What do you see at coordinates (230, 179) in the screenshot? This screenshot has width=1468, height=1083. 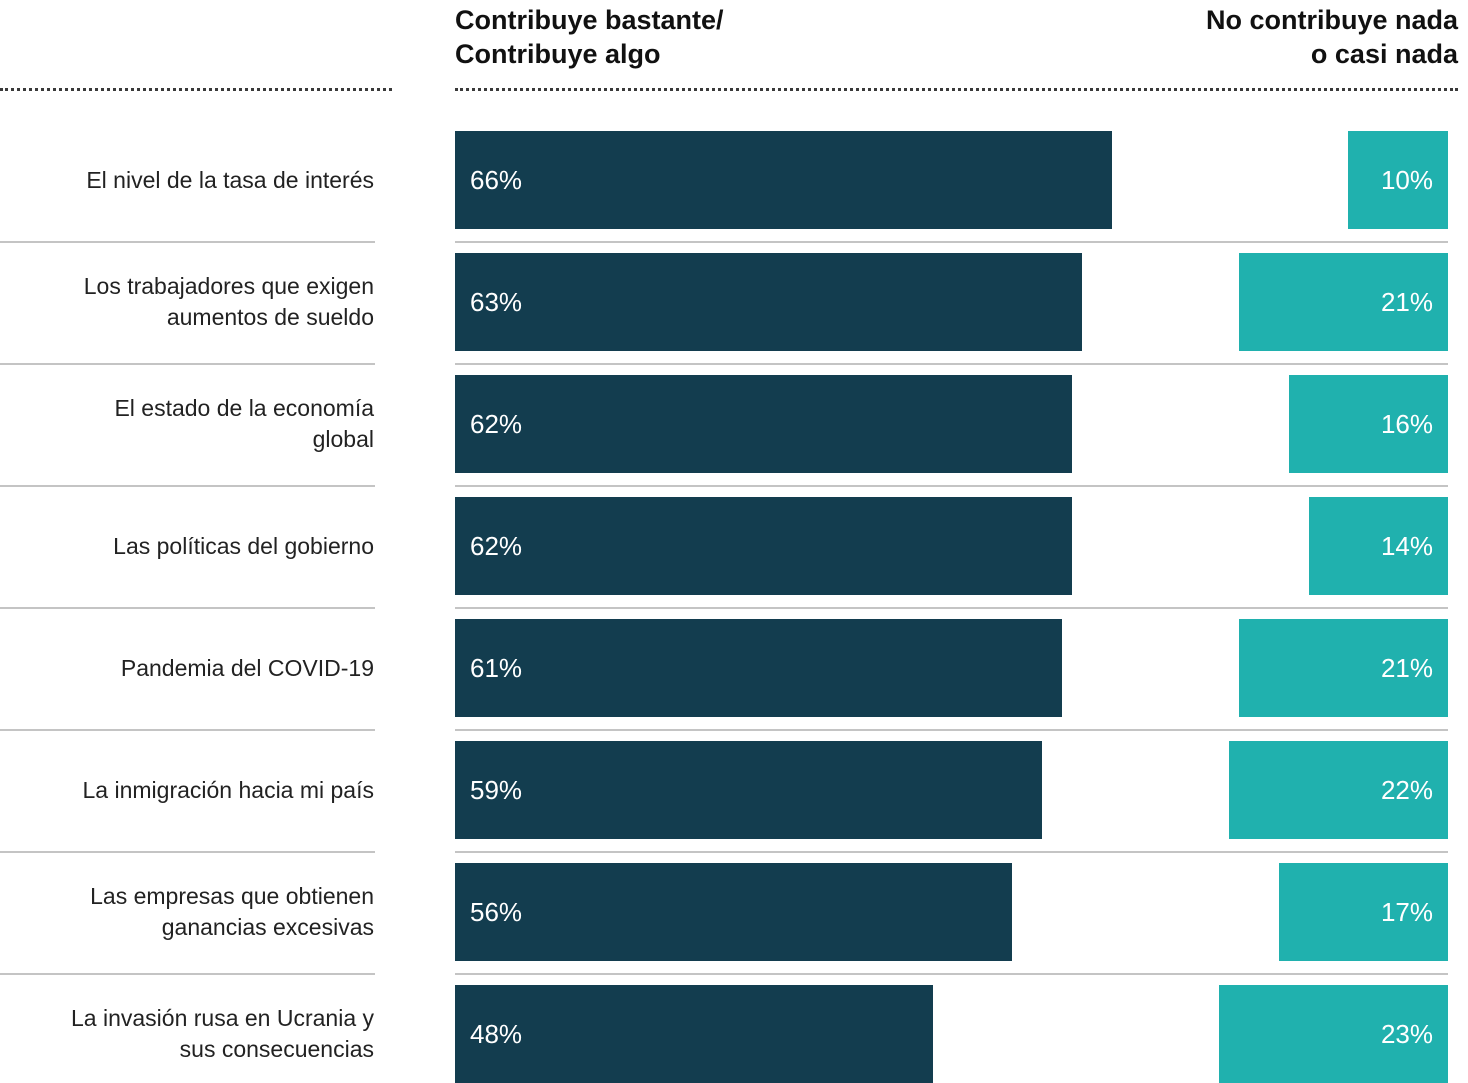 I see `category-label: El nivel de la tasa de interés` at bounding box center [230, 179].